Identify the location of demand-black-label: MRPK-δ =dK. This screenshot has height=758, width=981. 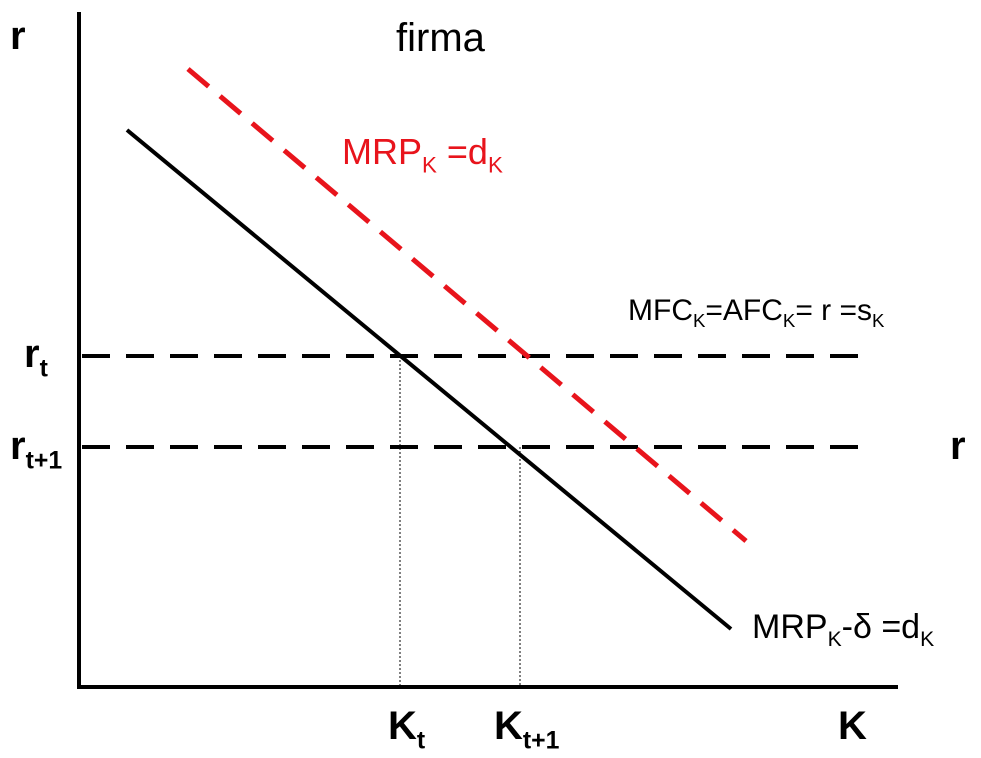
(843, 629).